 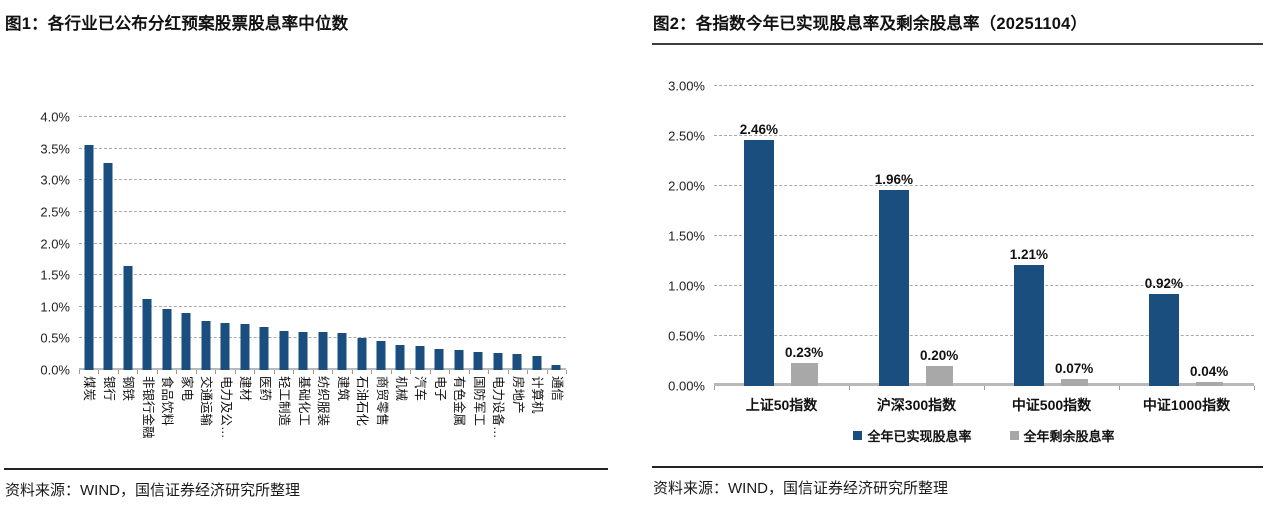 What do you see at coordinates (478, 401) in the screenshot?
I see `x-axis-label: 国防军工` at bounding box center [478, 401].